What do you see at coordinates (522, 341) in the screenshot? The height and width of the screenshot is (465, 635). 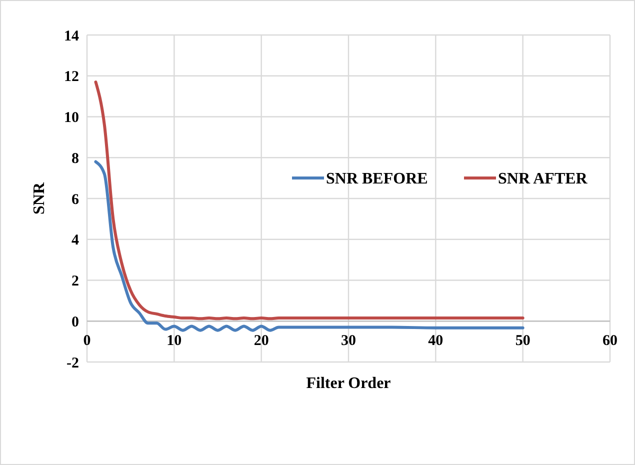 I see `x-tick-label: 50` at bounding box center [522, 341].